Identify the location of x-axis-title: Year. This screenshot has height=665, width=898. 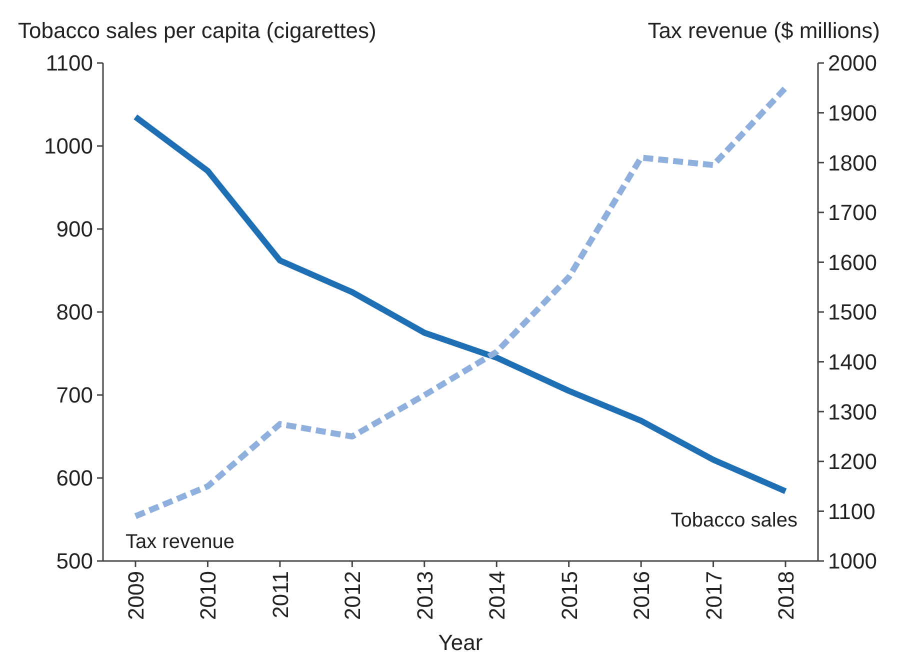
(460, 642).